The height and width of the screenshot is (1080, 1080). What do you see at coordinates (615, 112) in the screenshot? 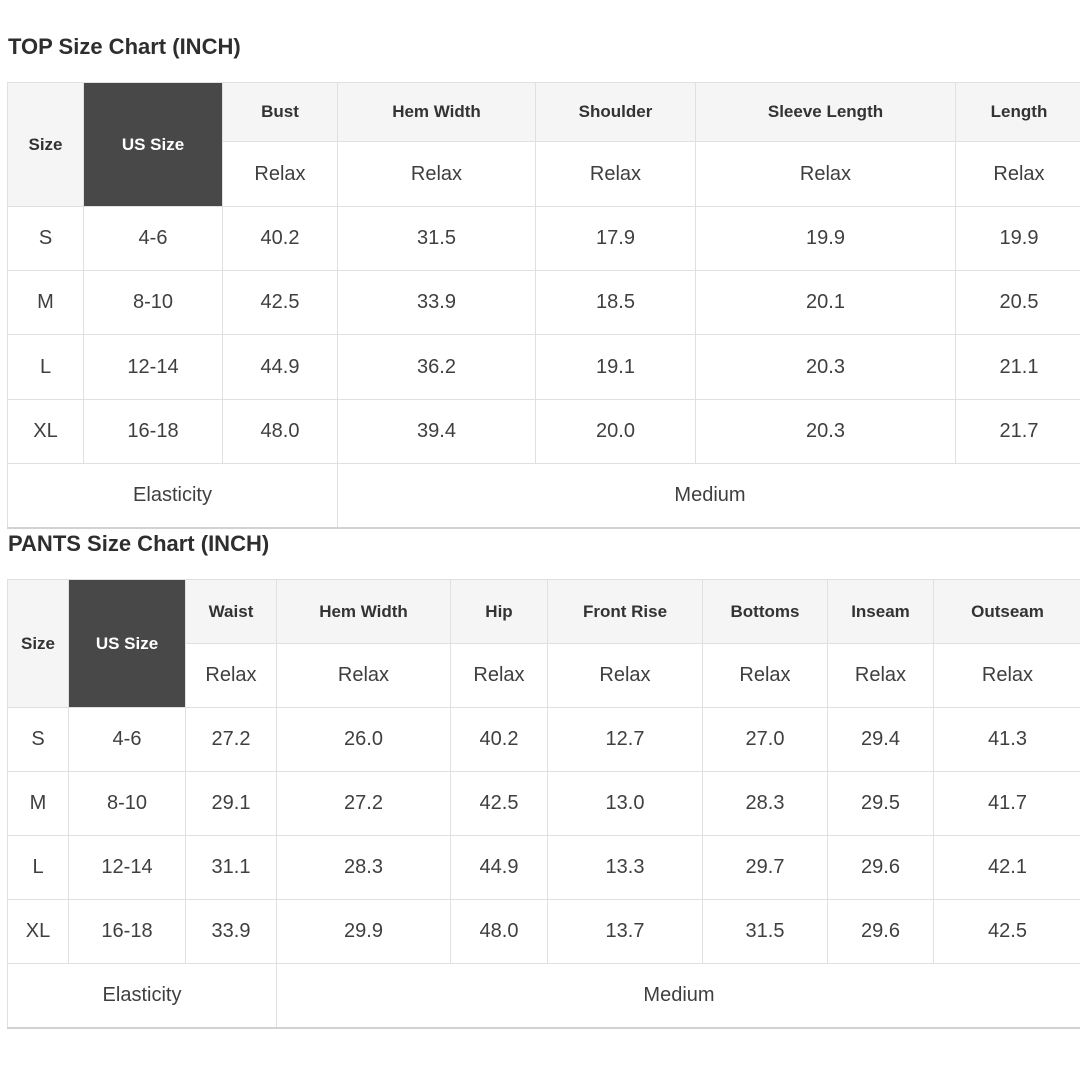
I see `column-header-shoulder: Shoulder` at bounding box center [615, 112].